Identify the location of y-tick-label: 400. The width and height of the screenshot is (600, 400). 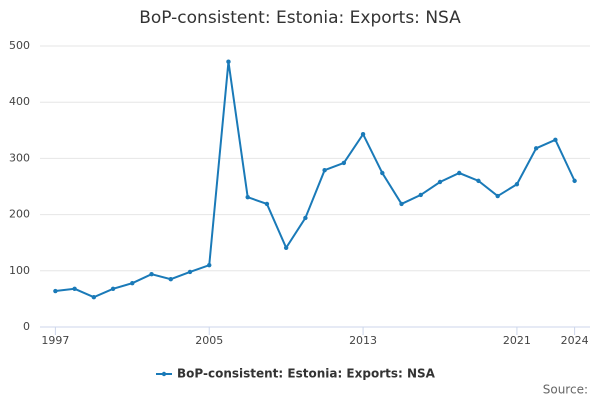
(19, 101).